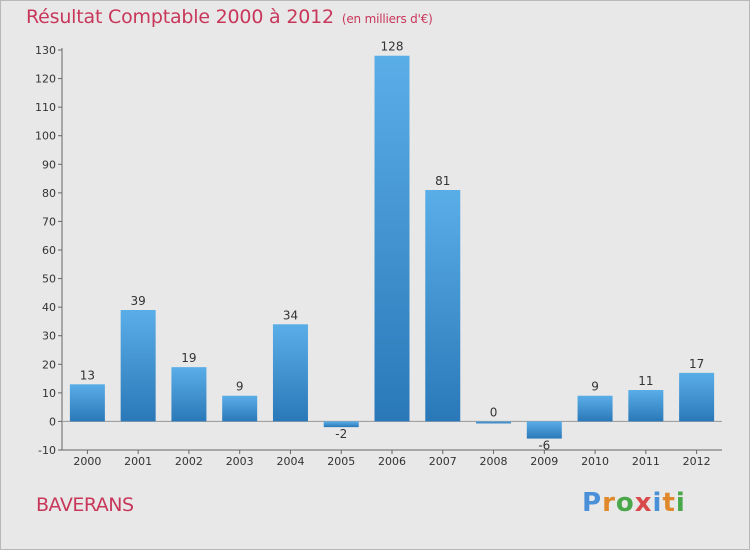 The width and height of the screenshot is (750, 550). I want to click on data-label: -6, so click(544, 446).